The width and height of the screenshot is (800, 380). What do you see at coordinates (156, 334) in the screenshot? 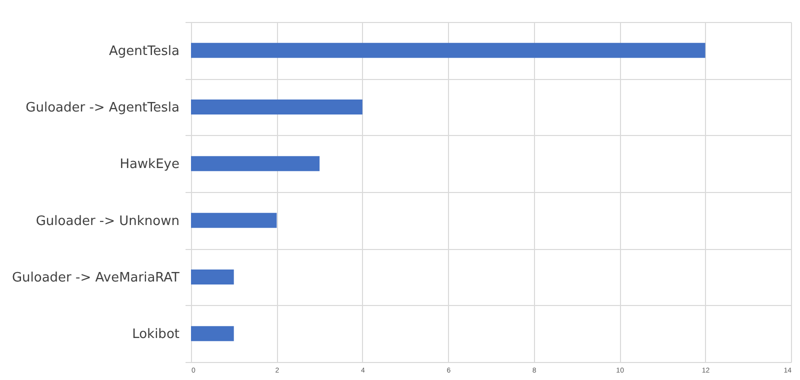
I see `y-tick-label: Lokibot` at bounding box center [156, 334].